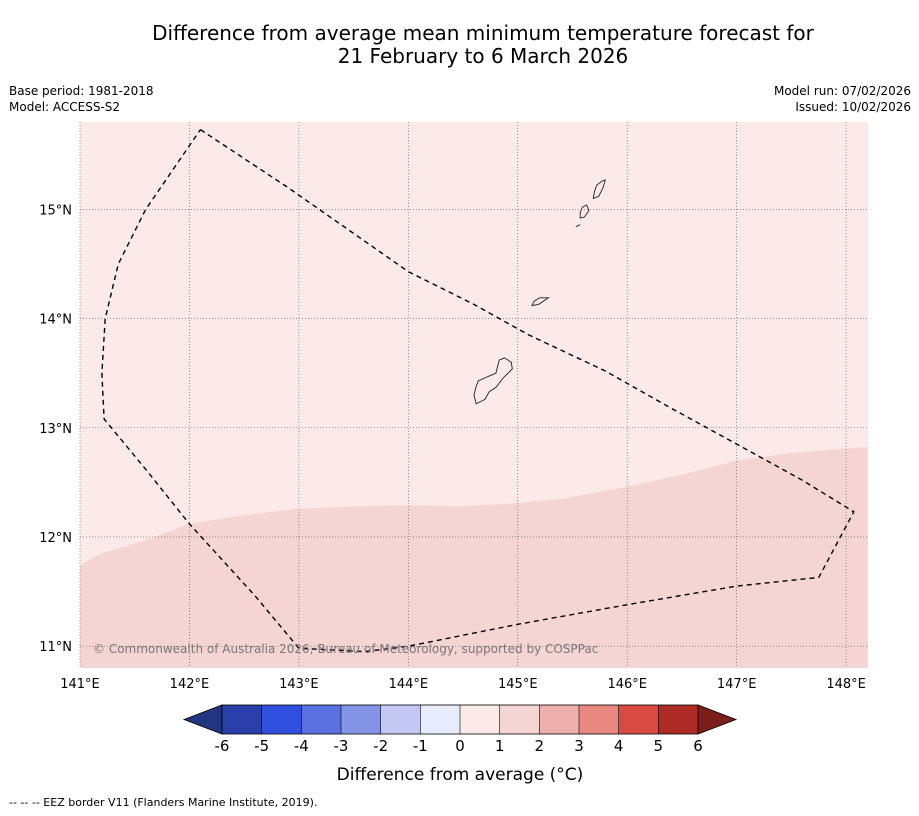 The image size is (919, 816). I want to click on island-saipan, so click(599, 189).